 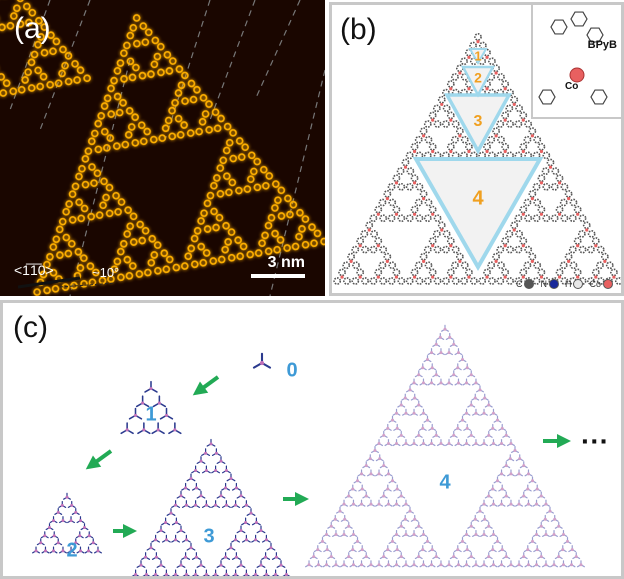 What do you see at coordinates (578, 284) in the screenshot?
I see `legend-h-dot` at bounding box center [578, 284].